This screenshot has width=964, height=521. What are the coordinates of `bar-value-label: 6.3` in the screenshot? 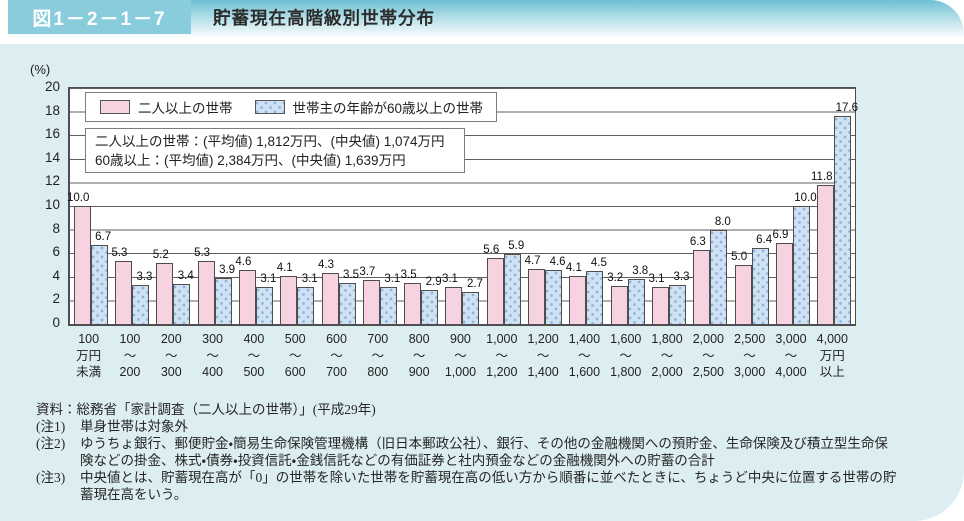 It's located at (697, 241).